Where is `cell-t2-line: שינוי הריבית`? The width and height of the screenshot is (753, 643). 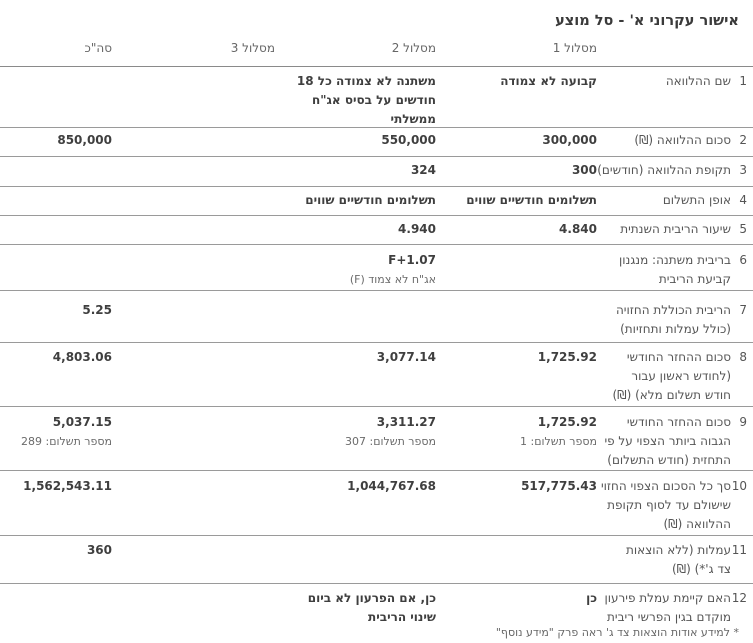
cell-t2-line: שינוי הריבית is located at coordinates (402, 617).